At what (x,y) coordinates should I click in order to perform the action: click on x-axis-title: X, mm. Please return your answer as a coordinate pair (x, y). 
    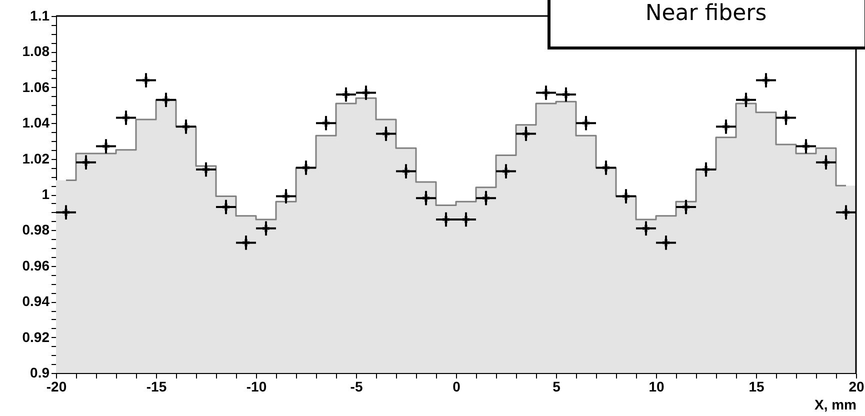
    Looking at the image, I should click on (835, 404).